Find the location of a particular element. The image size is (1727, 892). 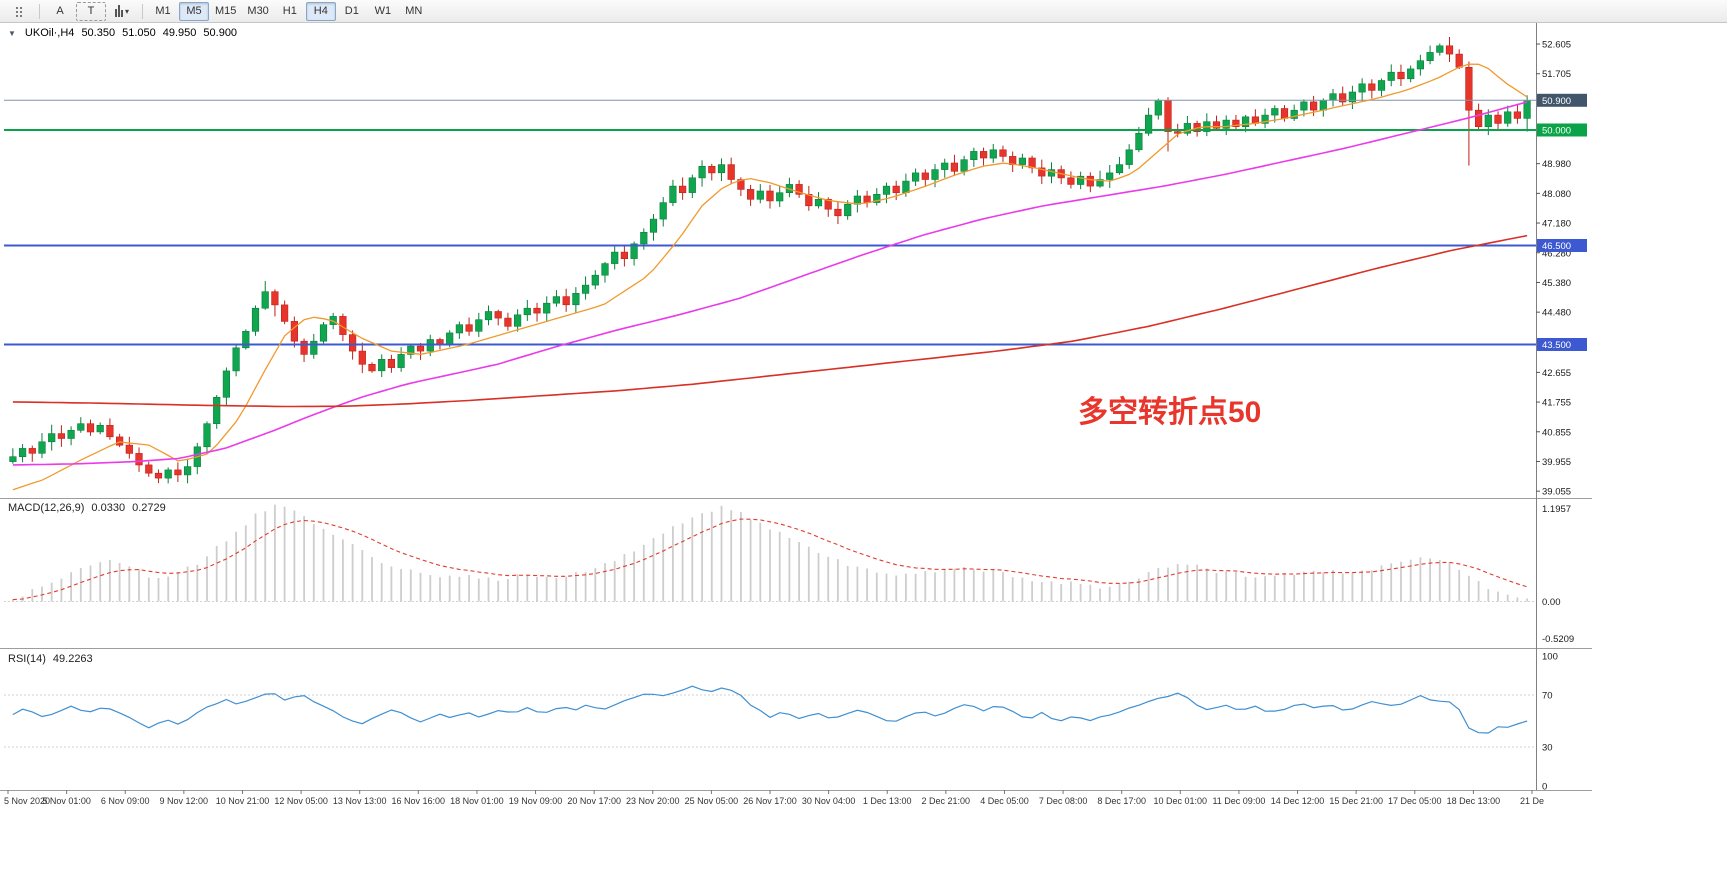

time-label: 9 Nov 12:00 is located at coordinates (184, 801).